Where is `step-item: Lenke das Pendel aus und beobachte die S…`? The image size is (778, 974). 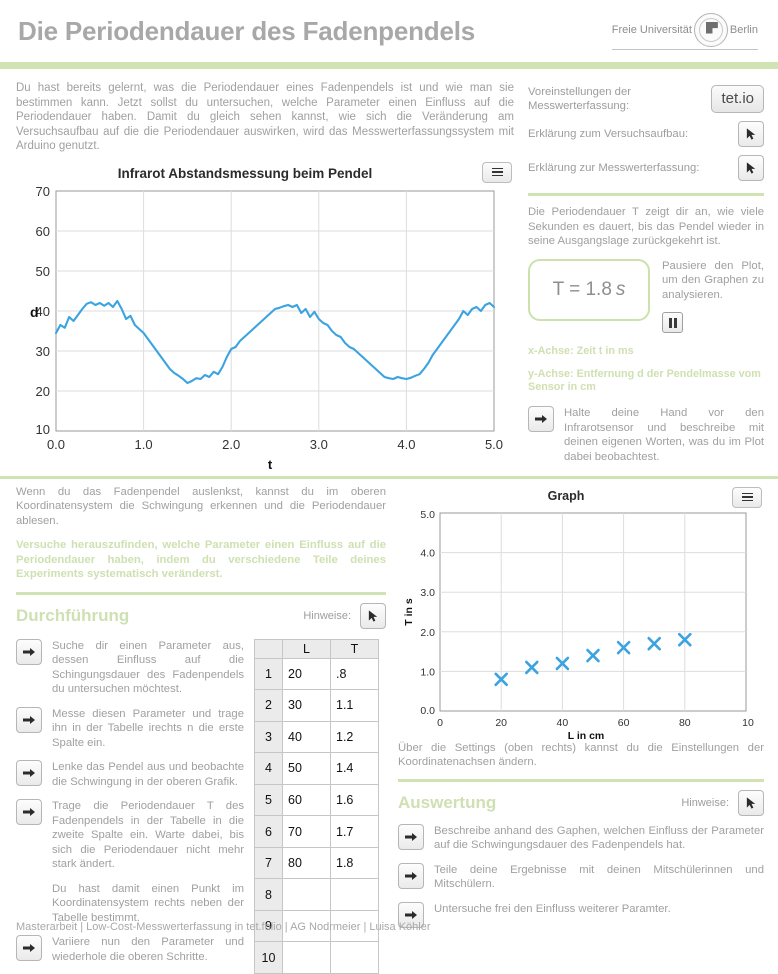 step-item: Lenke das Pendel aus und beobachte die S… is located at coordinates (130, 774).